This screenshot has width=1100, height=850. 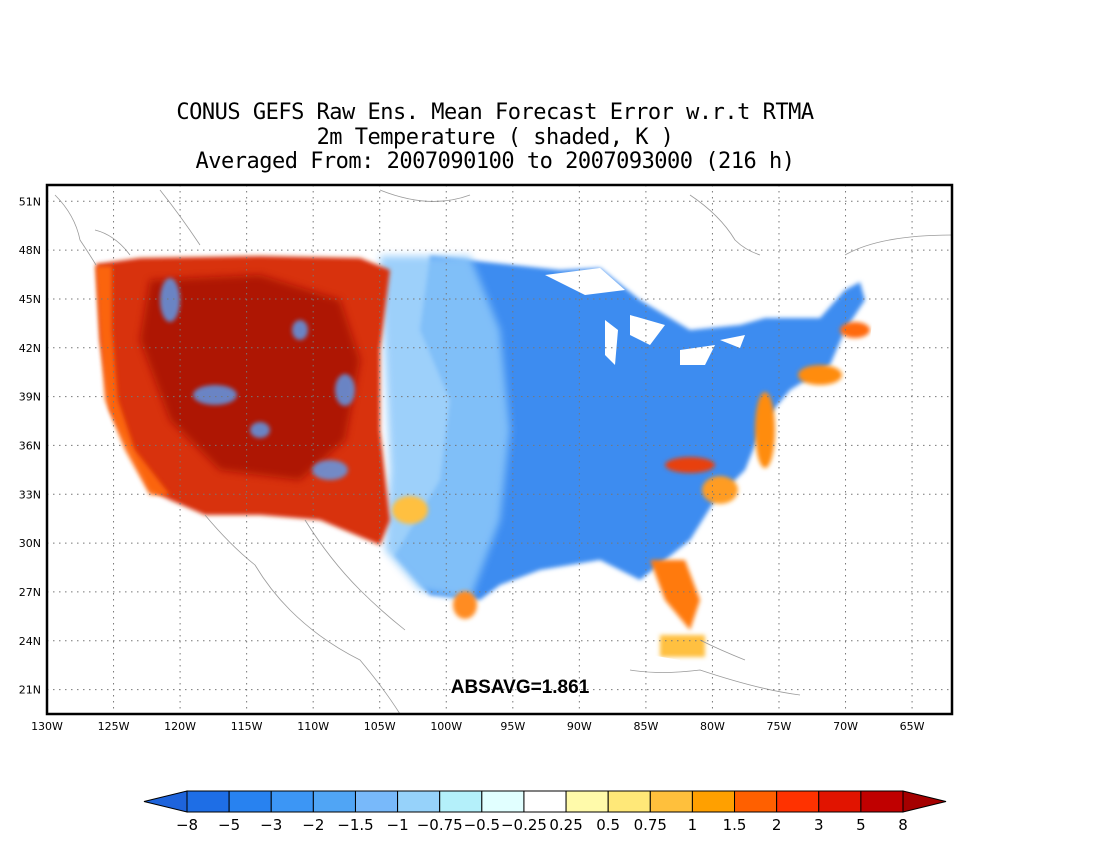 What do you see at coordinates (229, 825) in the screenshot?
I see `colorbar-label: −5` at bounding box center [229, 825].